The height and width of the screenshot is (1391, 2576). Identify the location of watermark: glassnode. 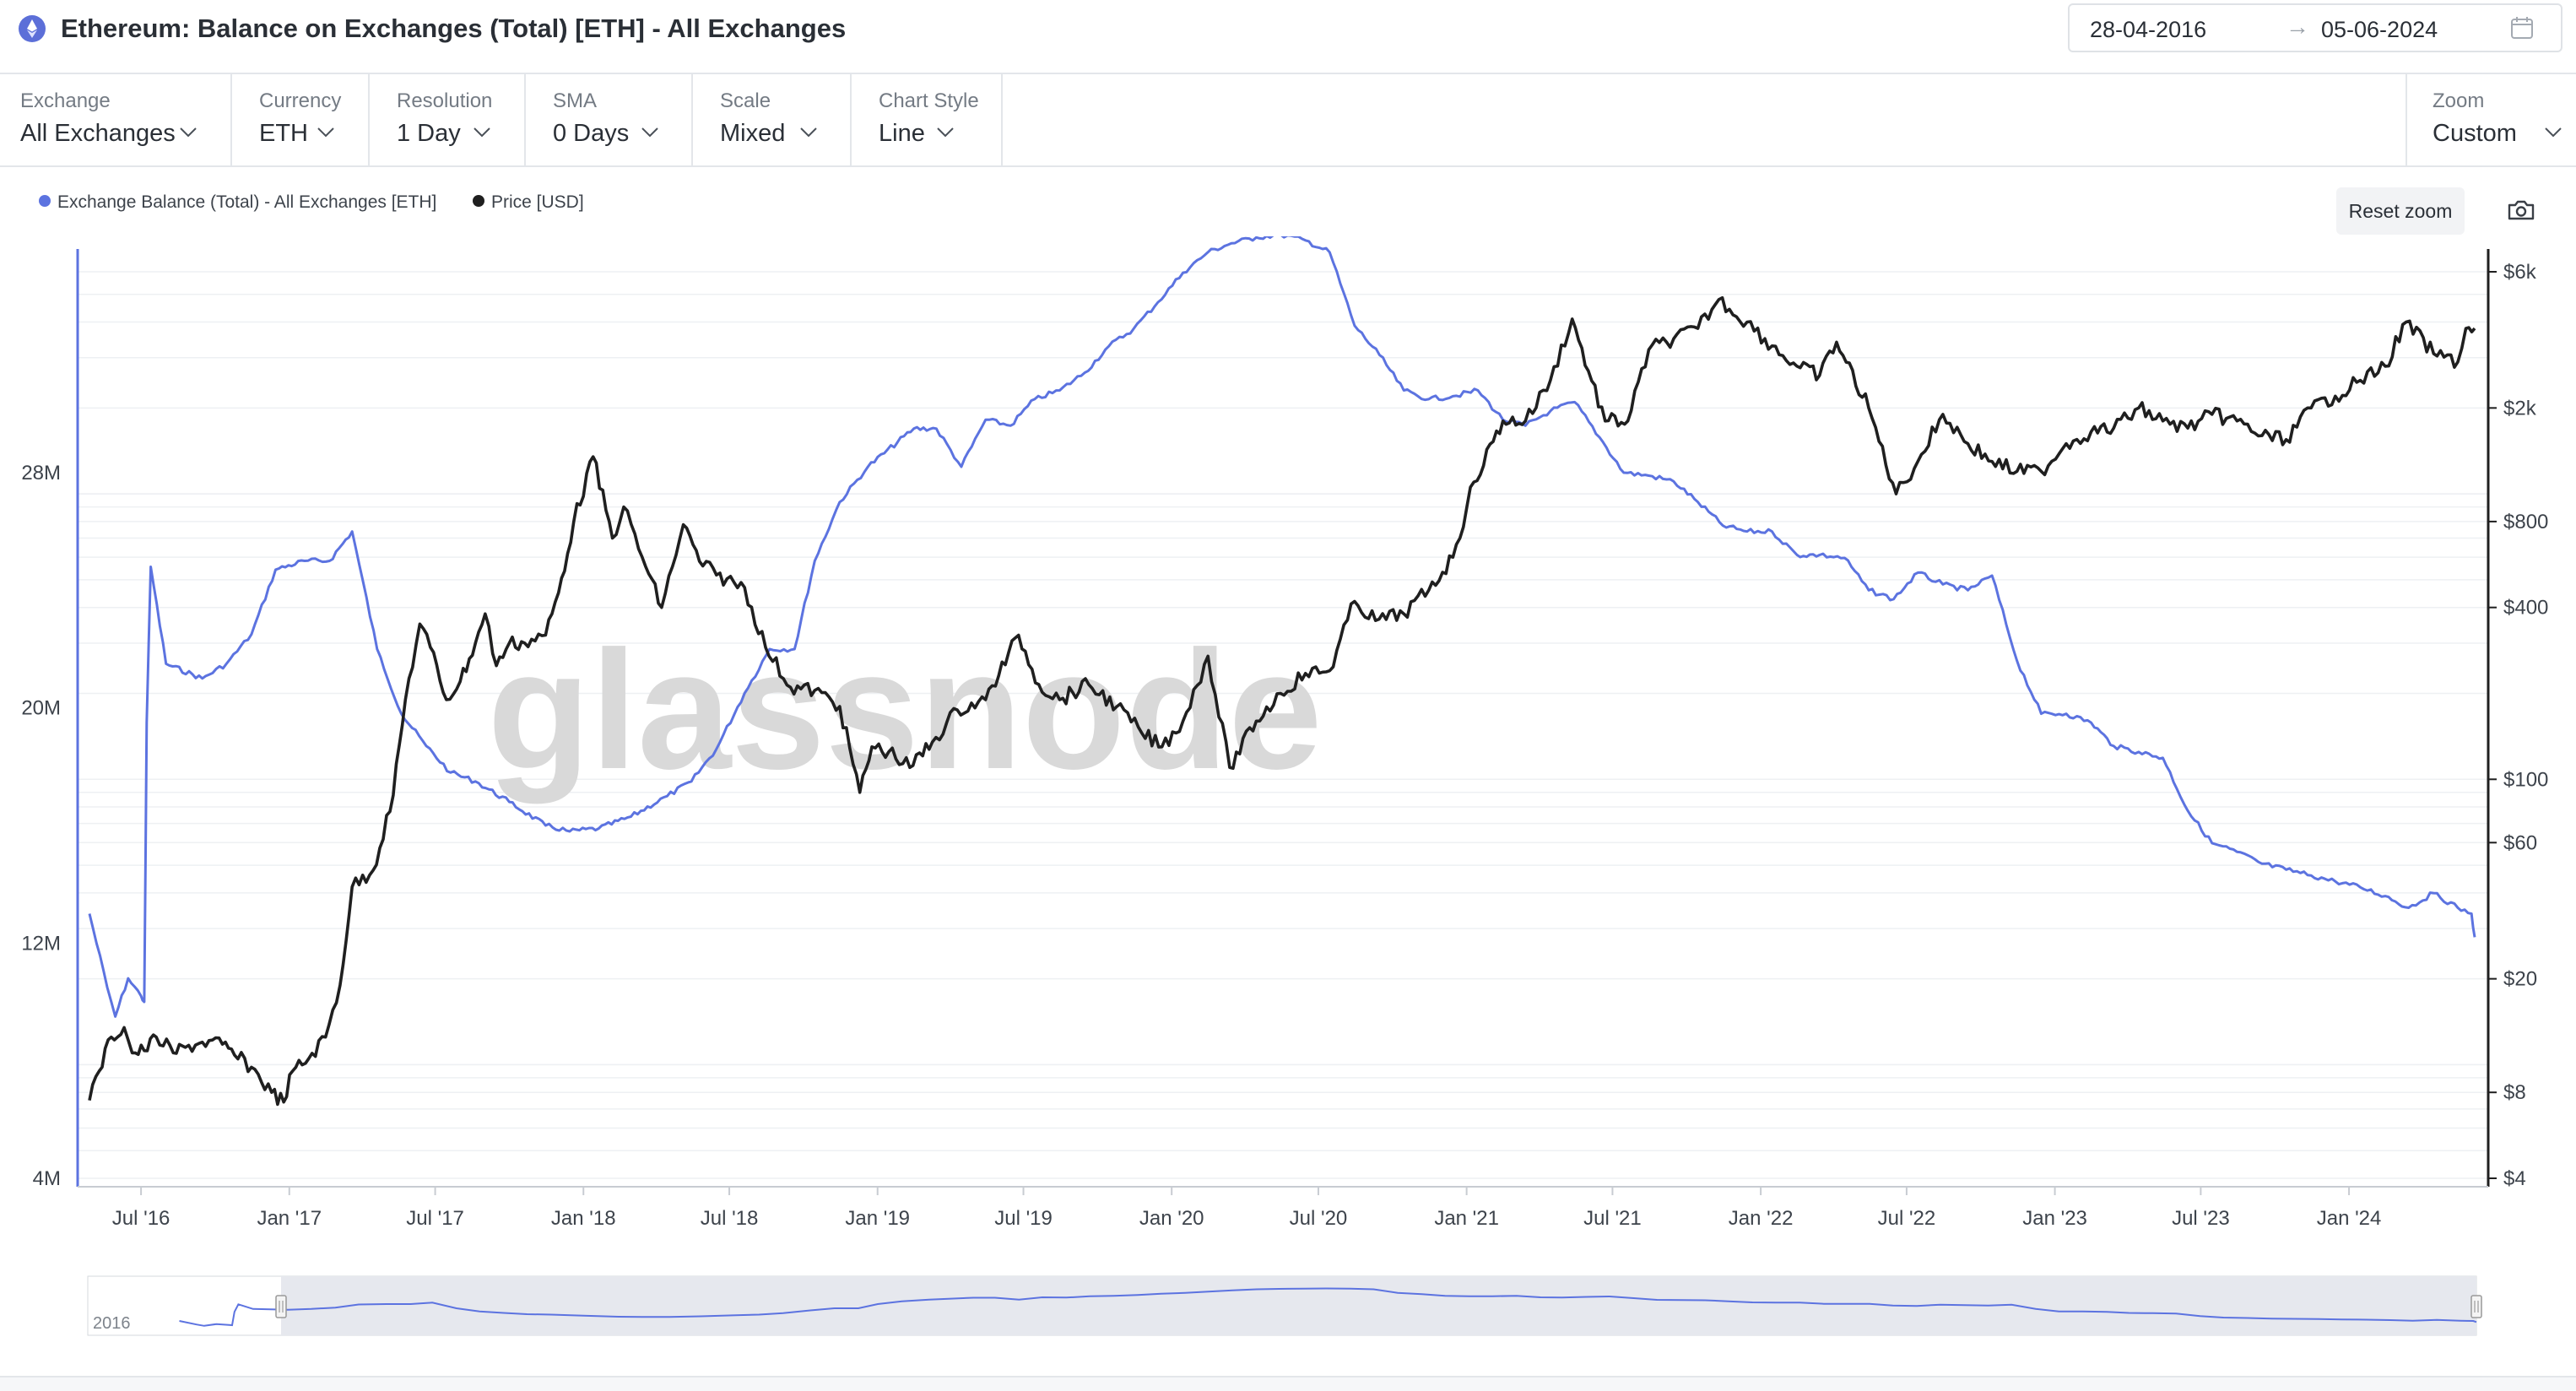
(904, 710).